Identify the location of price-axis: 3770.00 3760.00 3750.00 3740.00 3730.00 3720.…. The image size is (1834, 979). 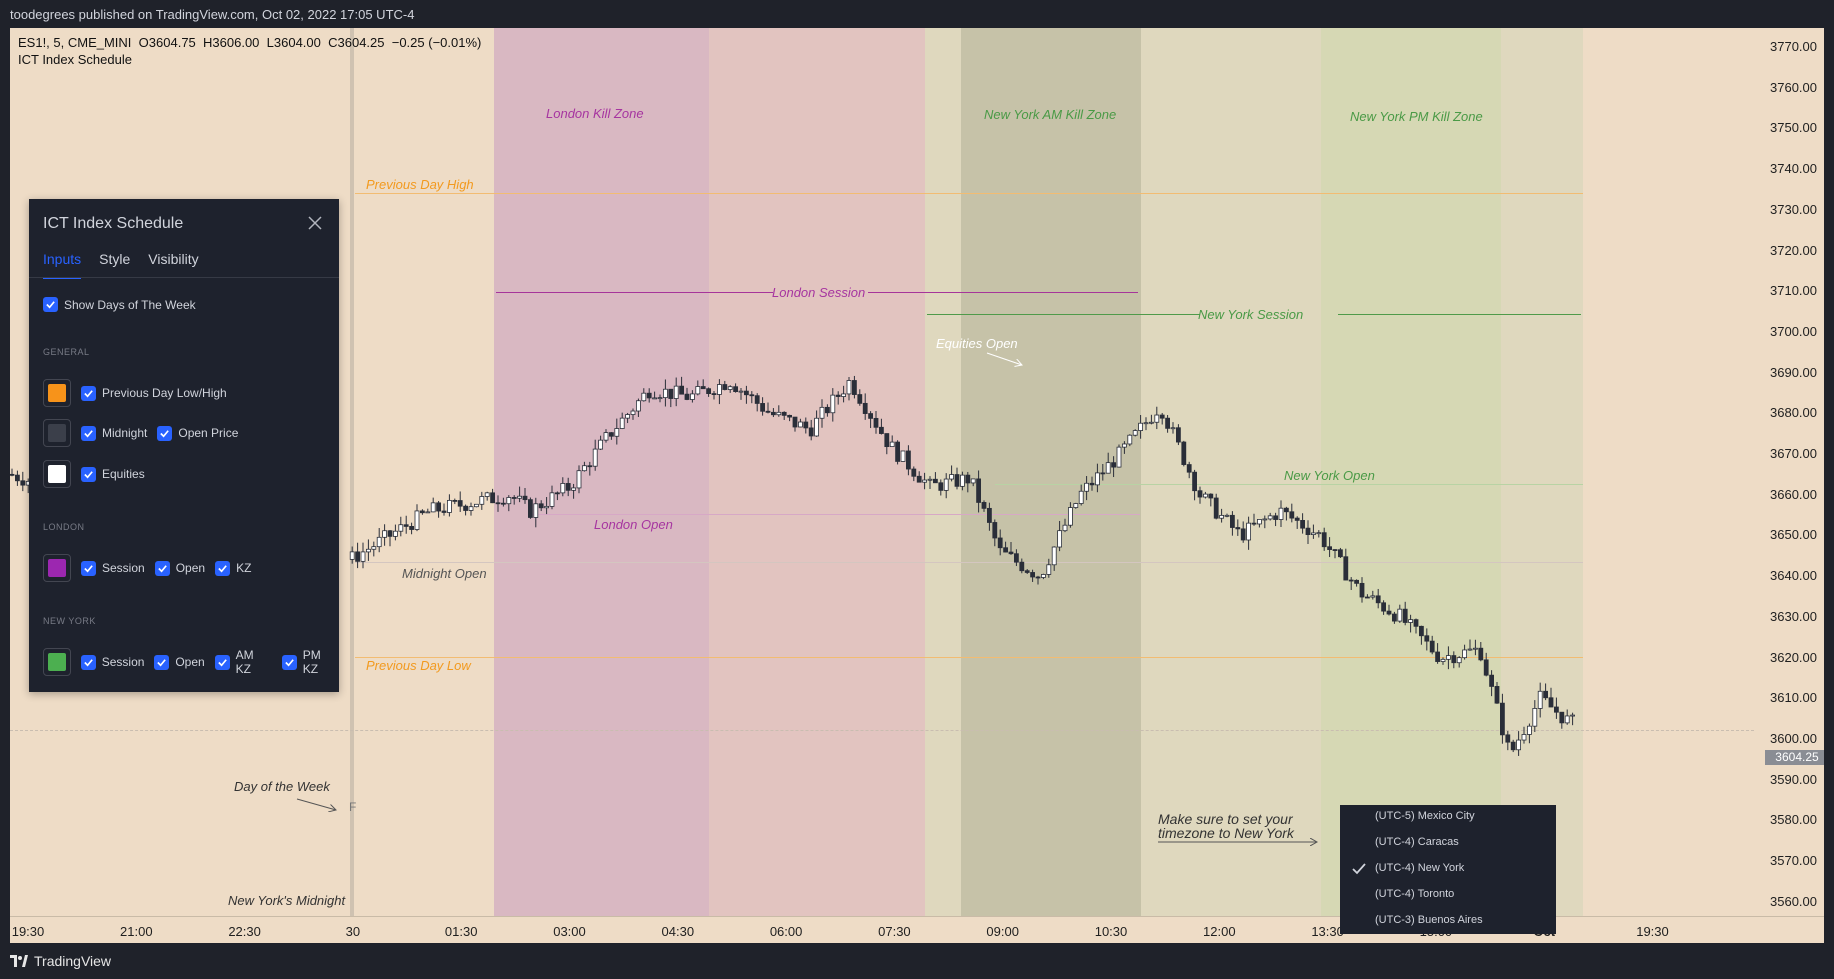
(1789, 472).